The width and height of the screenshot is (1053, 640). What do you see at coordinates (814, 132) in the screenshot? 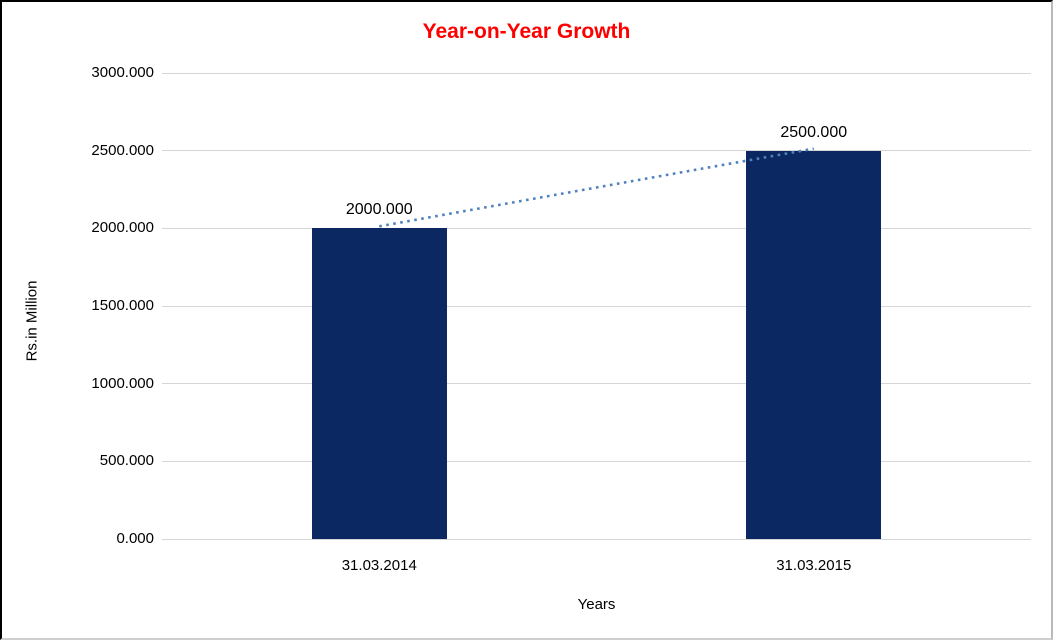
I see `data-label: 2500.000` at bounding box center [814, 132].